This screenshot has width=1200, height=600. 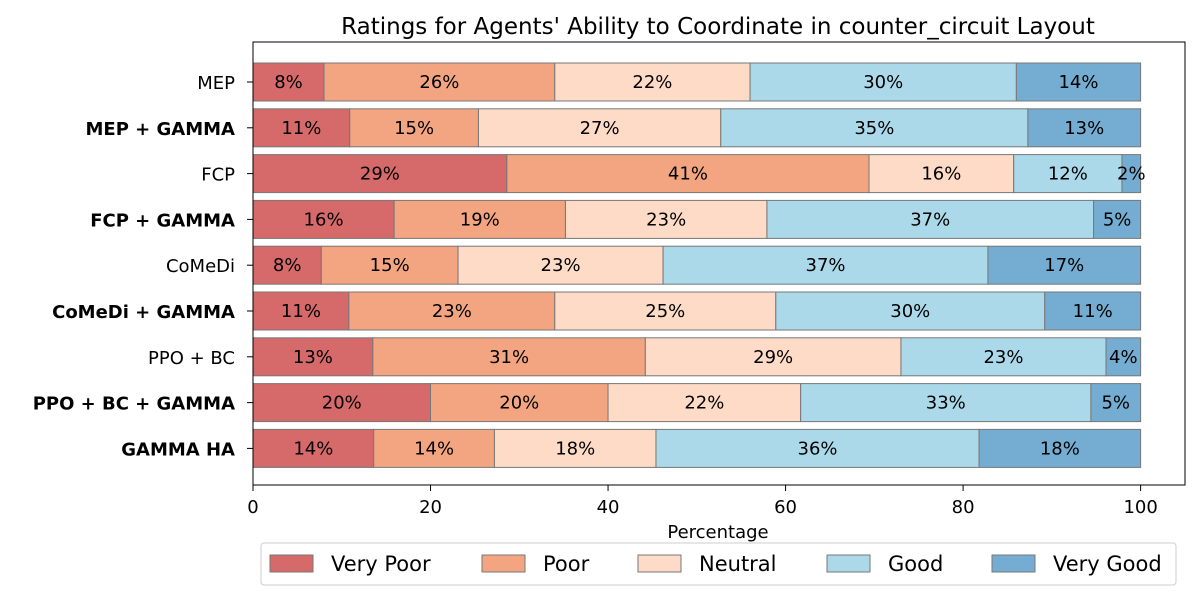 I want to click on x-axis-label: Percentage, so click(x=717, y=532).